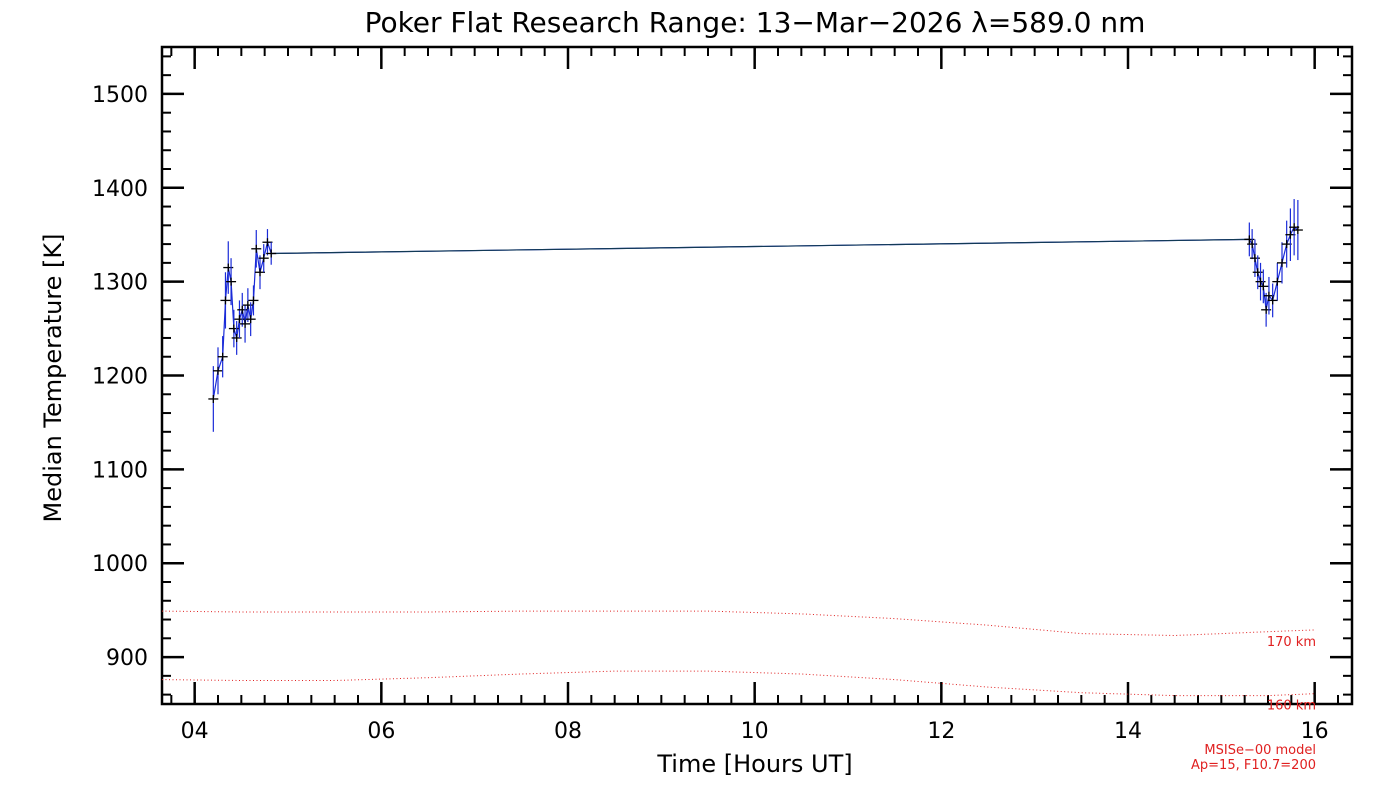  What do you see at coordinates (120, 564) in the screenshot?
I see `y-tick-label: 1000` at bounding box center [120, 564].